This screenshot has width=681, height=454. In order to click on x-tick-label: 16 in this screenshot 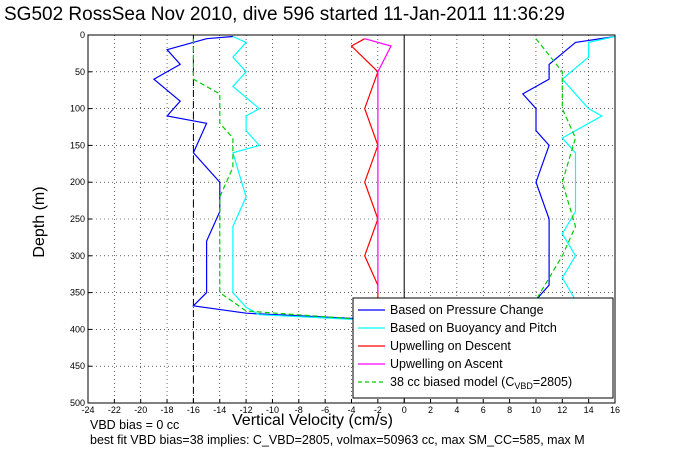, I will do `click(615, 410)`.